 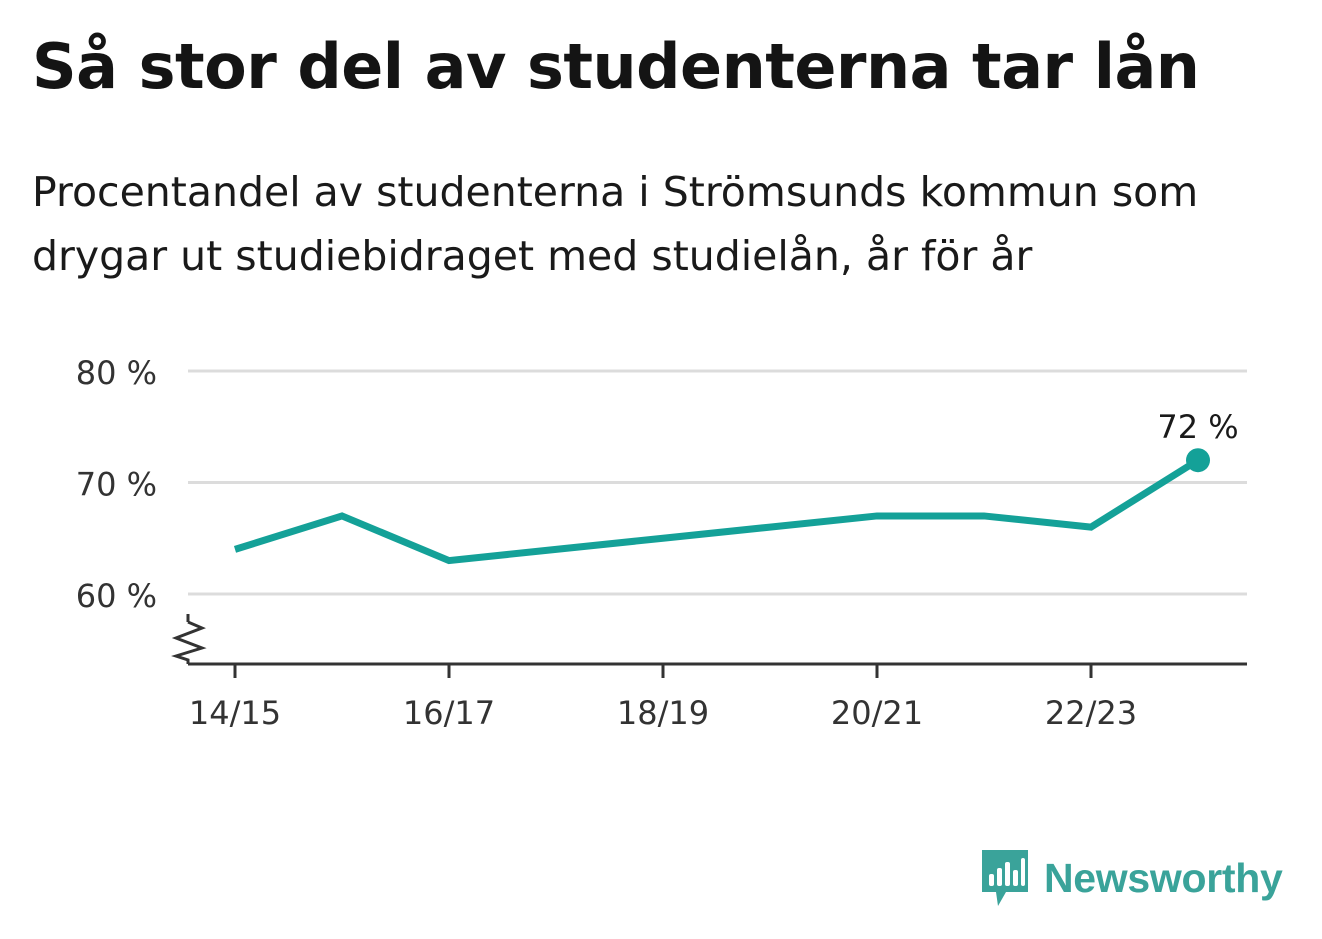 What do you see at coordinates (1198, 460) in the screenshot?
I see `end-point-marker` at bounding box center [1198, 460].